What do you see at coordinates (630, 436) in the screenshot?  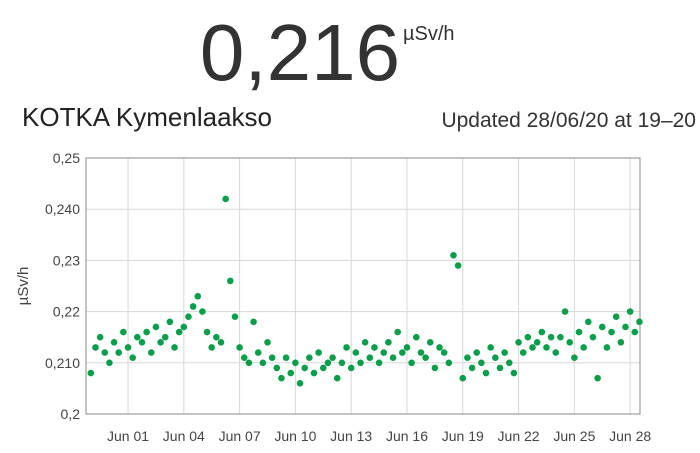 I see `x-tick-label: Jun 28` at bounding box center [630, 436].